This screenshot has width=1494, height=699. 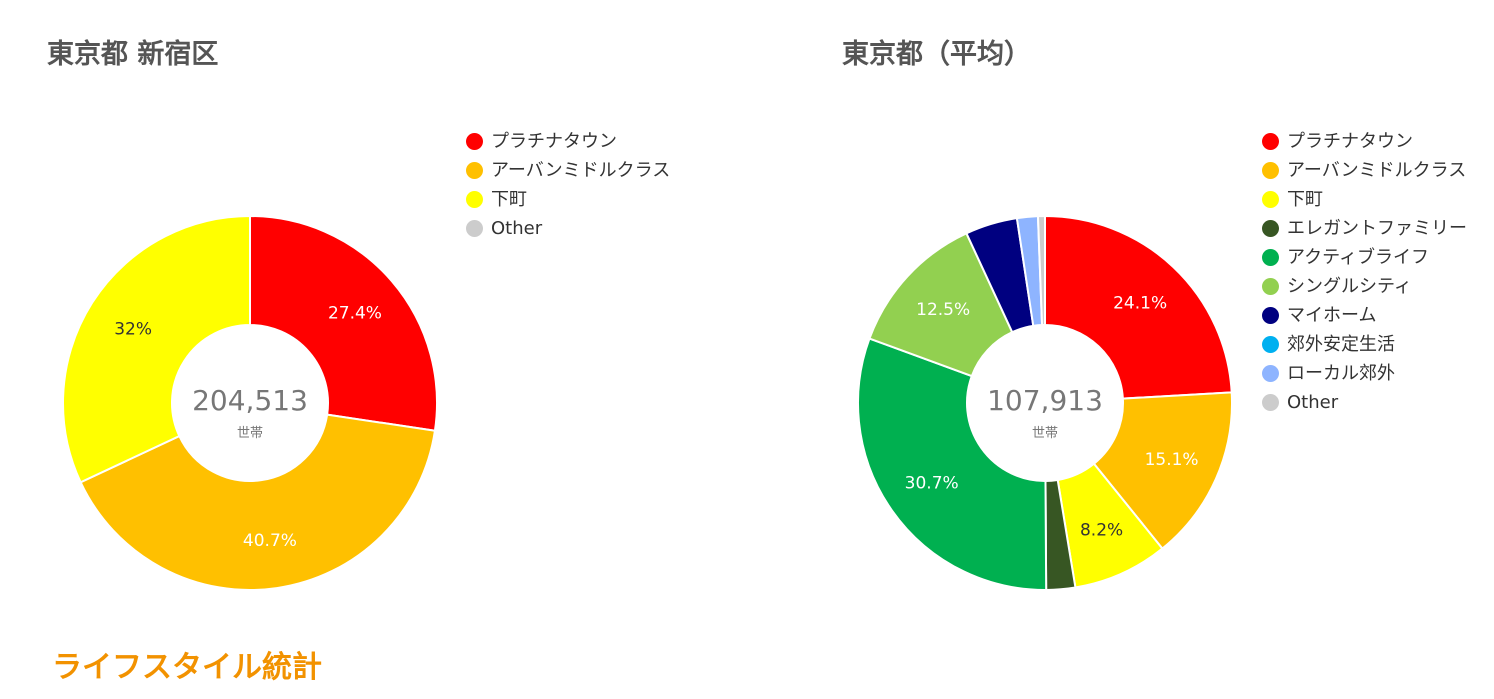 What do you see at coordinates (1358, 257) in the screenshot?
I see `legend-label: アクティブライフ` at bounding box center [1358, 257].